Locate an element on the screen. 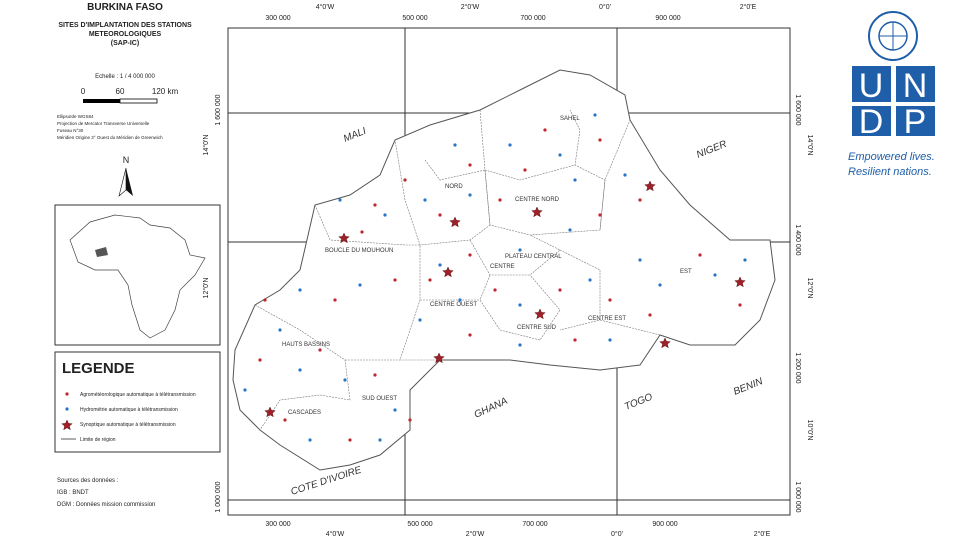 This screenshot has width=960, height=540. axis-label: 2°0'E is located at coordinates (748, 7).